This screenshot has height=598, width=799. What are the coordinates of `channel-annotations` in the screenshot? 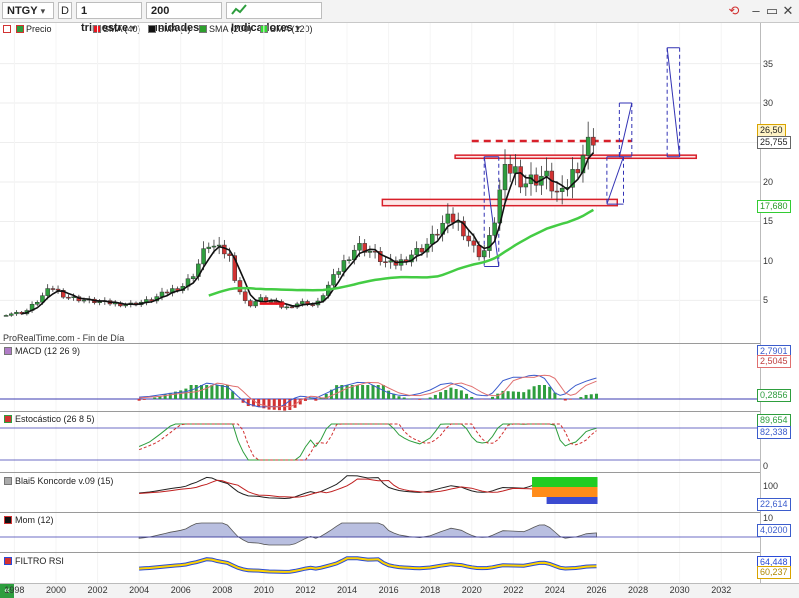 It's located at (539, 157).